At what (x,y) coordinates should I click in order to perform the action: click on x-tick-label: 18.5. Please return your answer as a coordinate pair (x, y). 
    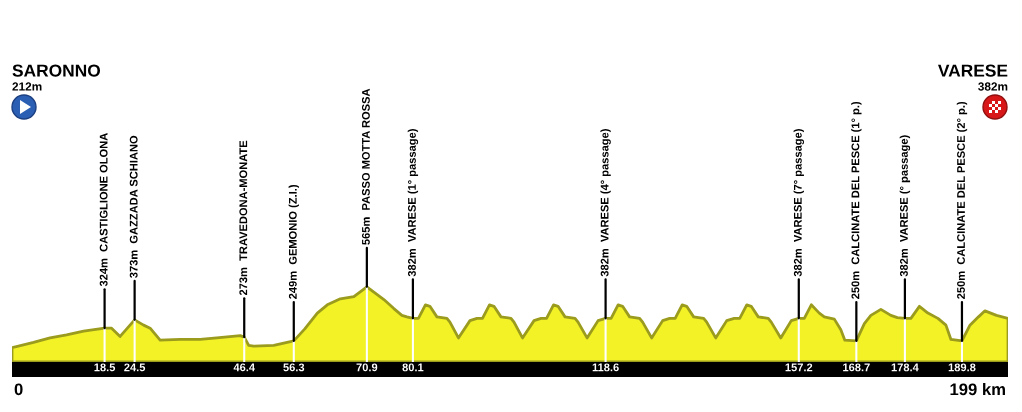
    Looking at the image, I should click on (105, 367).